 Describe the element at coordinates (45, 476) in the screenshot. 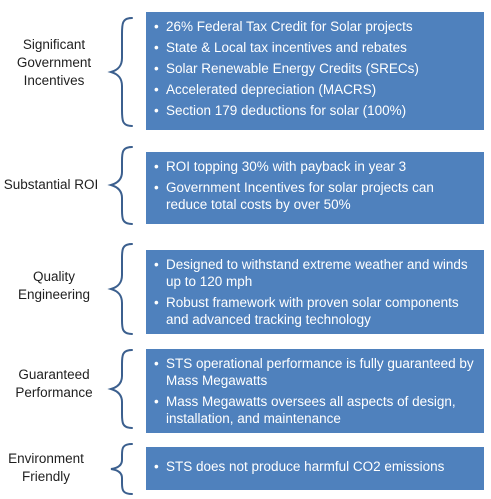

I see `label-line: Friendly` at that location.